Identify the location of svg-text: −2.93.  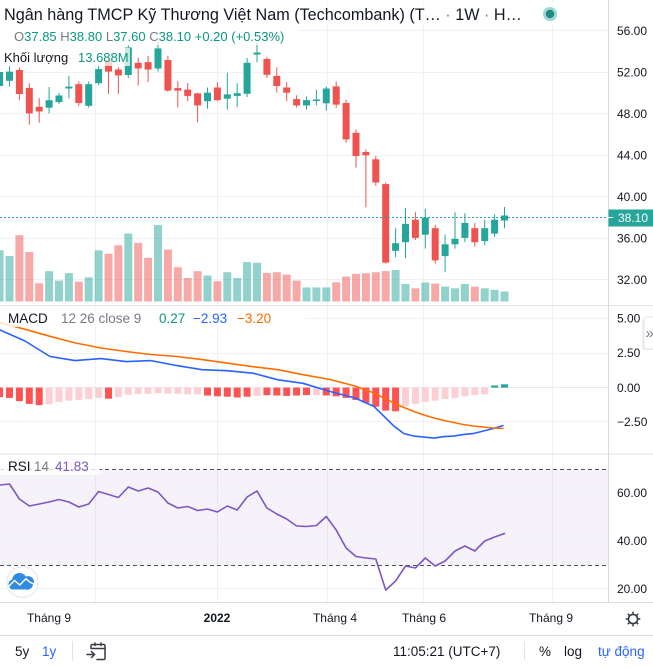
(210, 318).